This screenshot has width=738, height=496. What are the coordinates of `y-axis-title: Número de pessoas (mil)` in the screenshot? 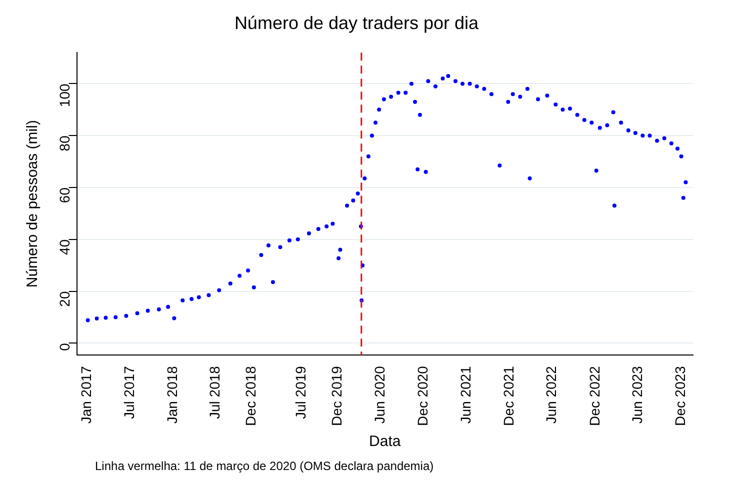 It's located at (33, 204).